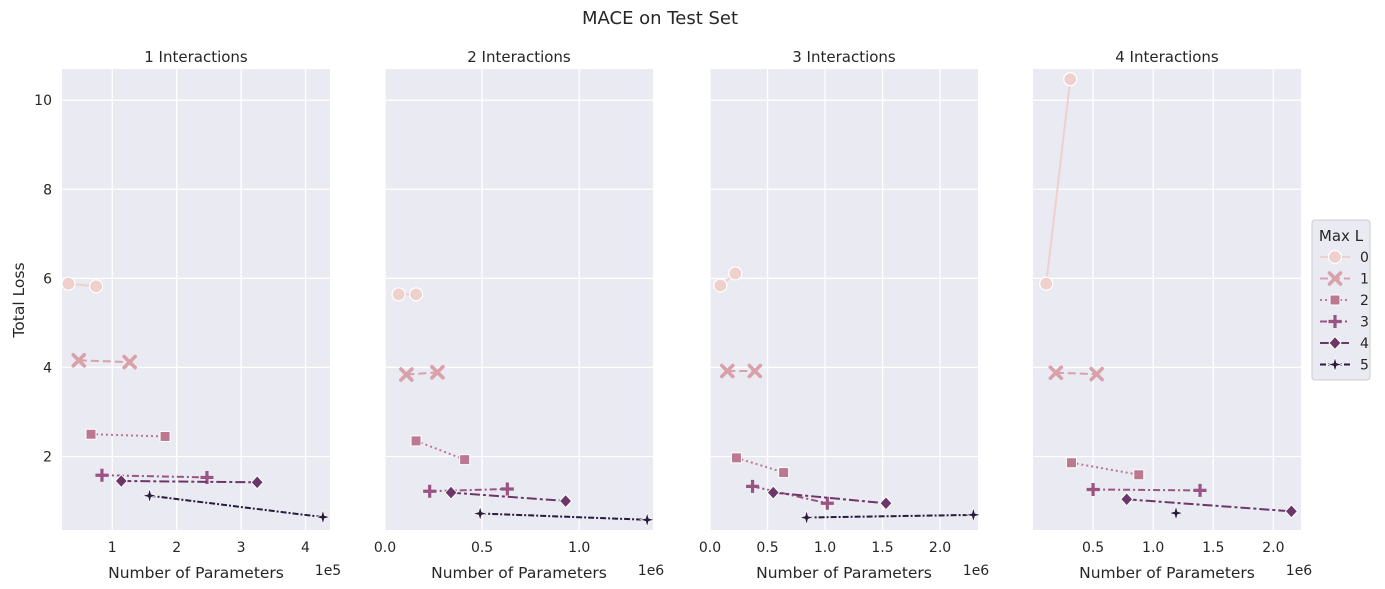 The image size is (1385, 589). I want to click on legend-diamond-marker, so click(1335, 343).